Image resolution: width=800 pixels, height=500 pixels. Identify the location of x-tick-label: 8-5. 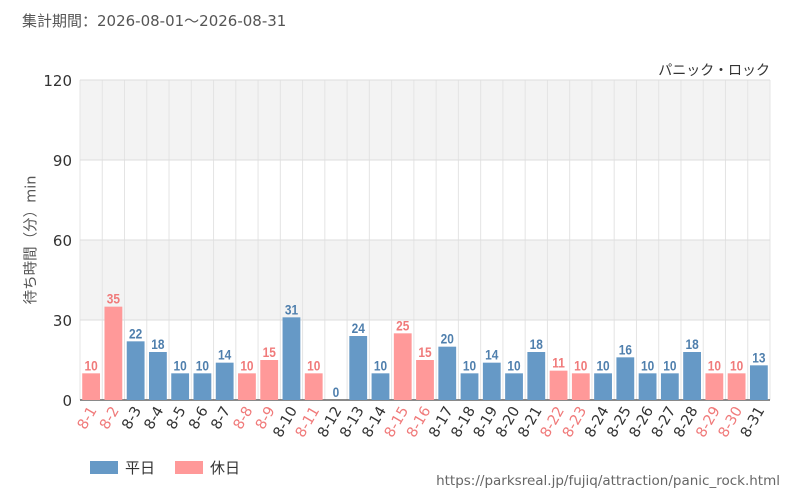
(177, 418).